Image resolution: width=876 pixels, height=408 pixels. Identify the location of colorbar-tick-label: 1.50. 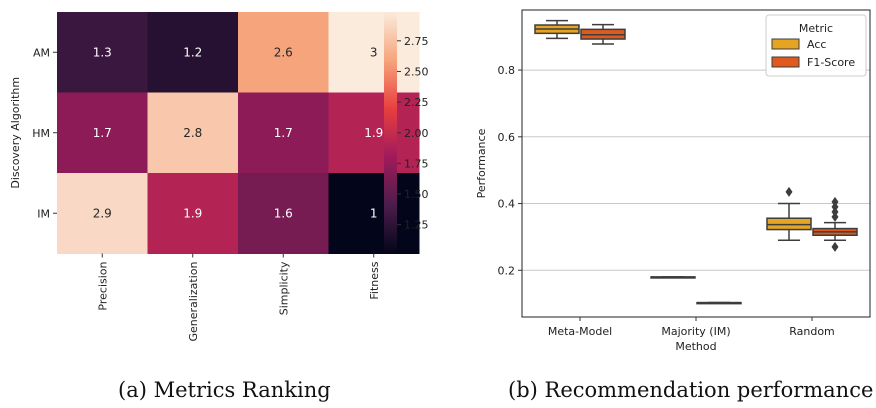
(416, 194).